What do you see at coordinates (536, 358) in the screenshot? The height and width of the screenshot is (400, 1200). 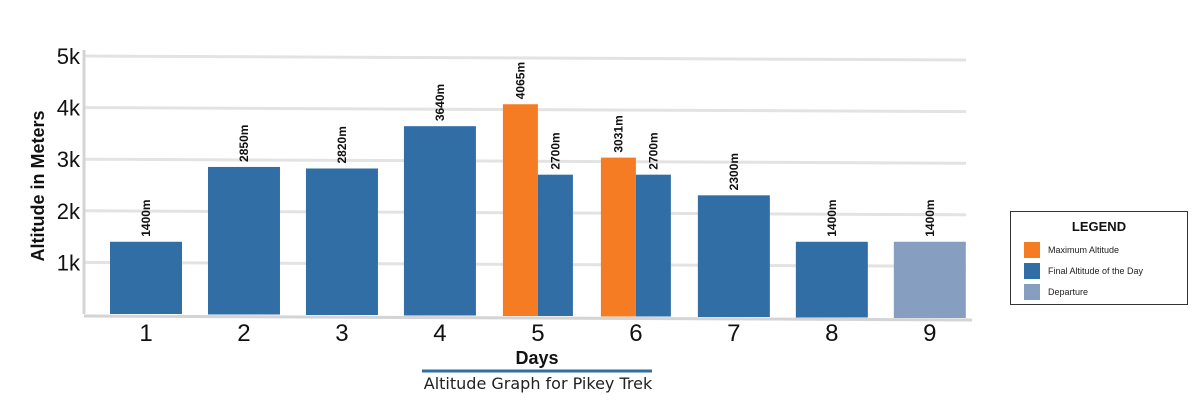 I see `x-axis-title: Days` at bounding box center [536, 358].